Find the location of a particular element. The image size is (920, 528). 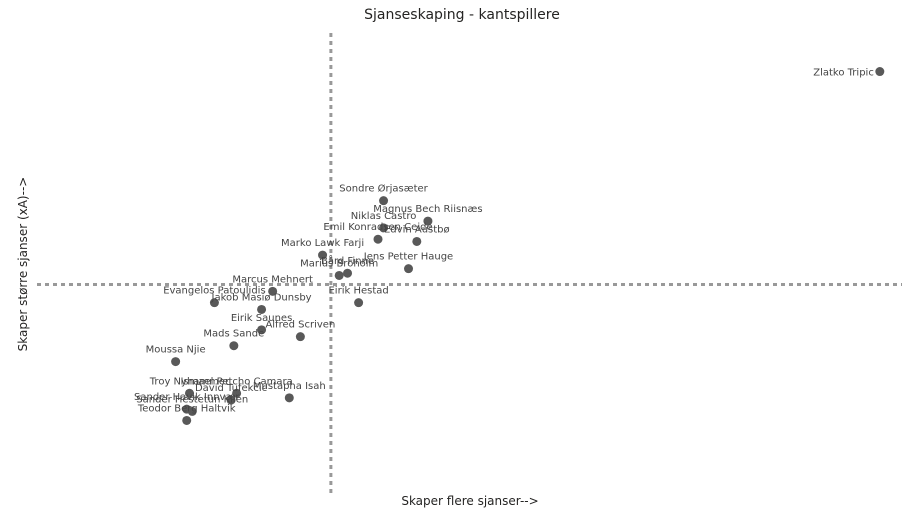

data-label: Sander Hestetun Kilen is located at coordinates (192, 399).